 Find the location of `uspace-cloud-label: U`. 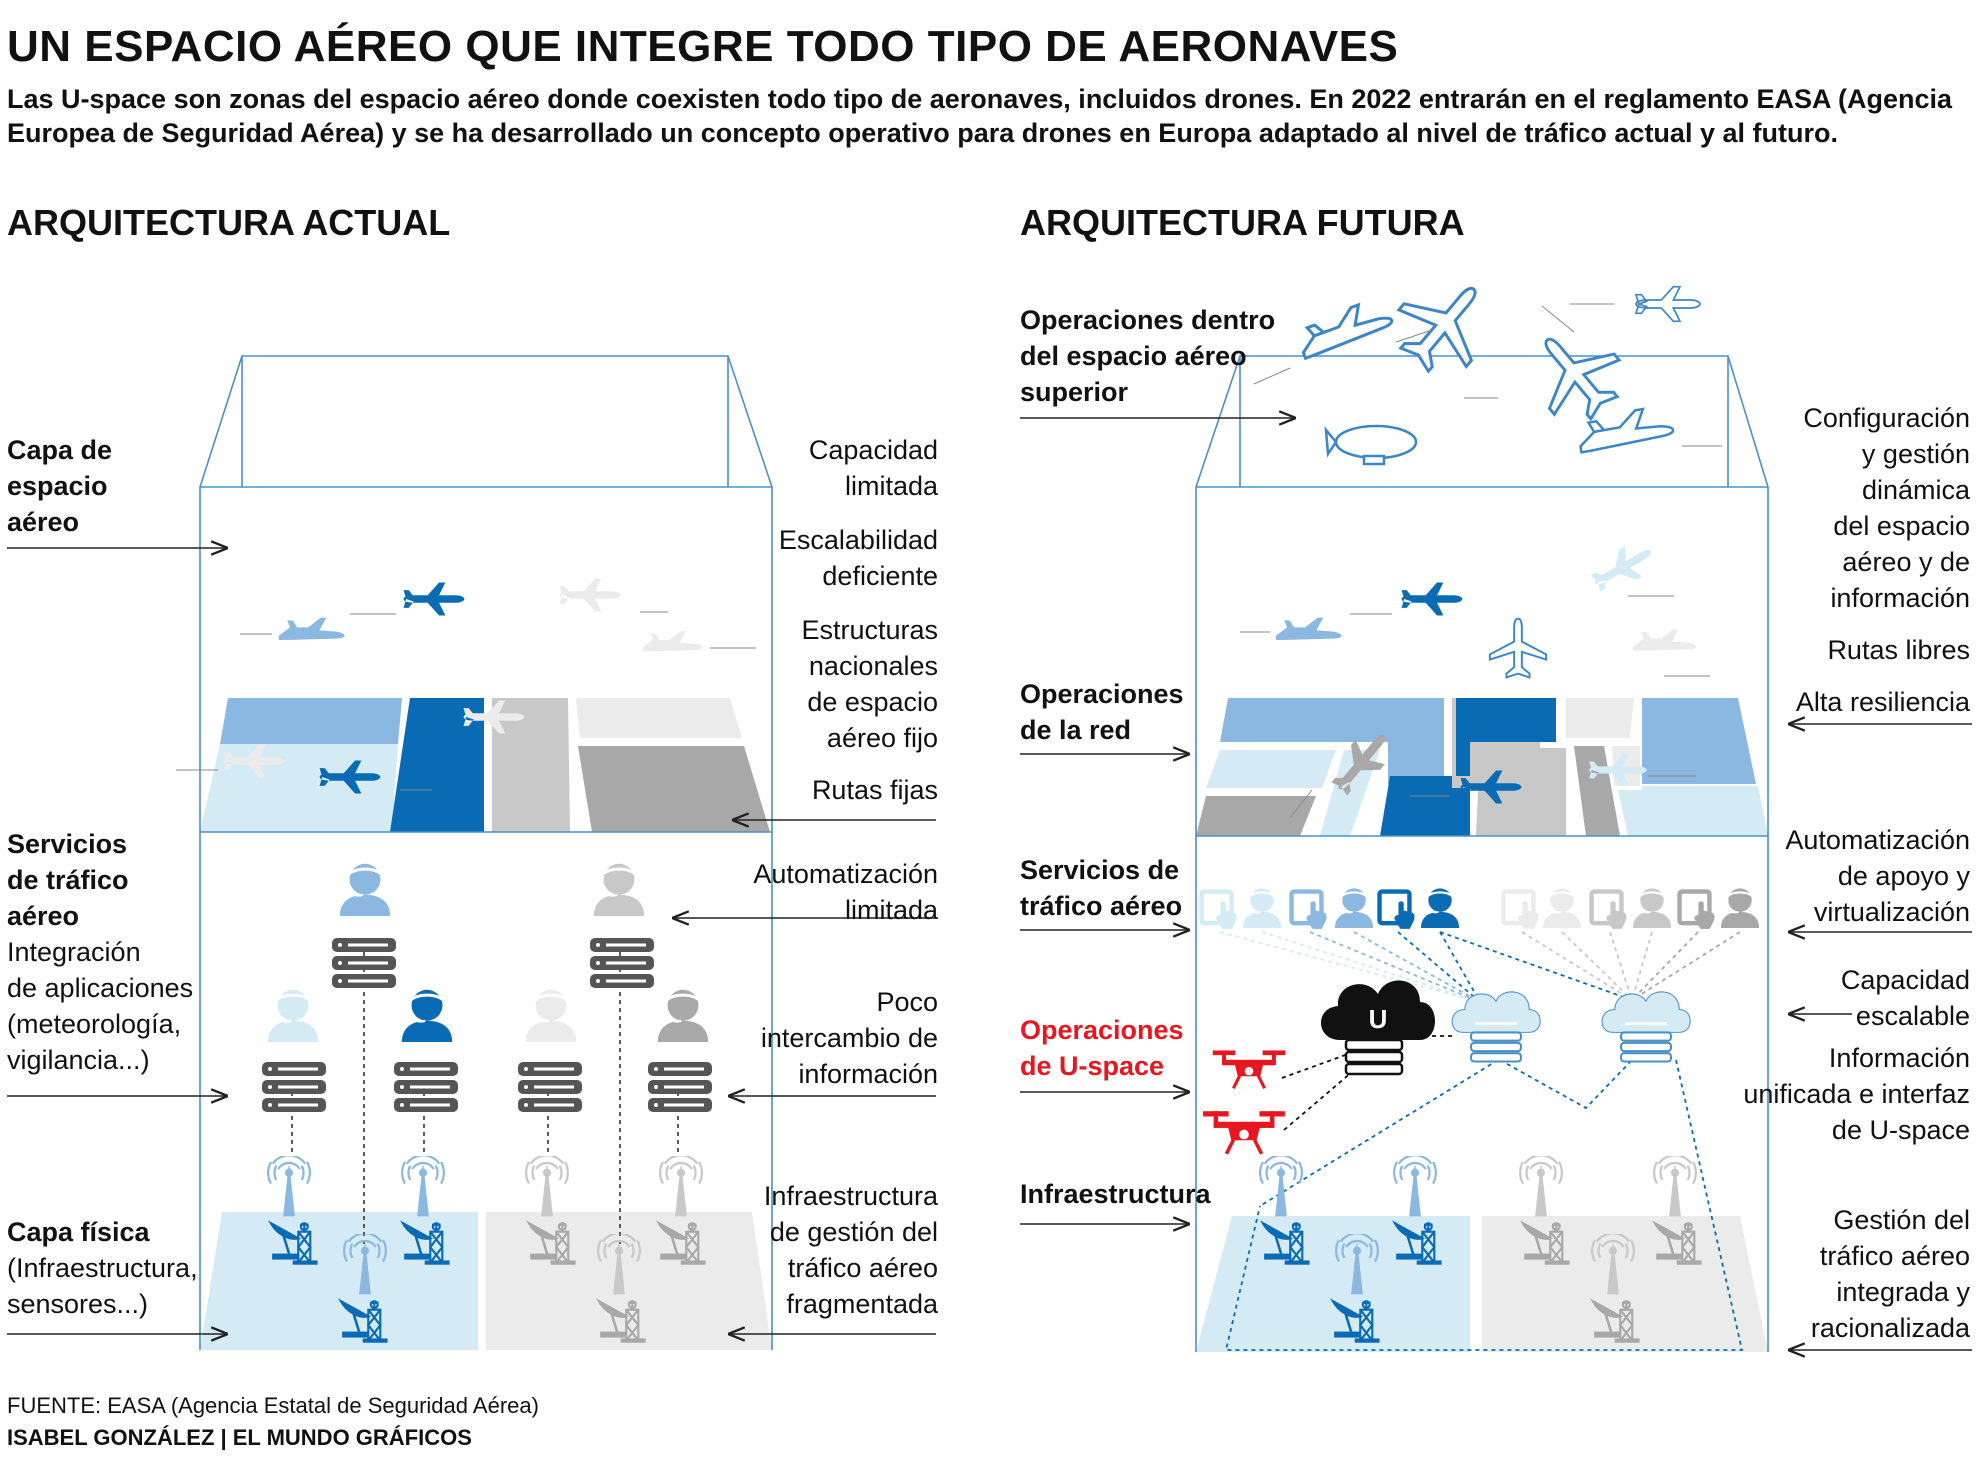

uspace-cloud-label: U is located at coordinates (1378, 1019).